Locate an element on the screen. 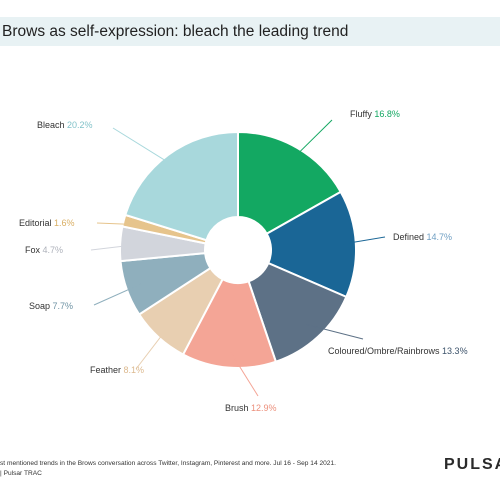 This screenshot has width=500, height=500. slice-label-value: 16.8% is located at coordinates (387, 114).